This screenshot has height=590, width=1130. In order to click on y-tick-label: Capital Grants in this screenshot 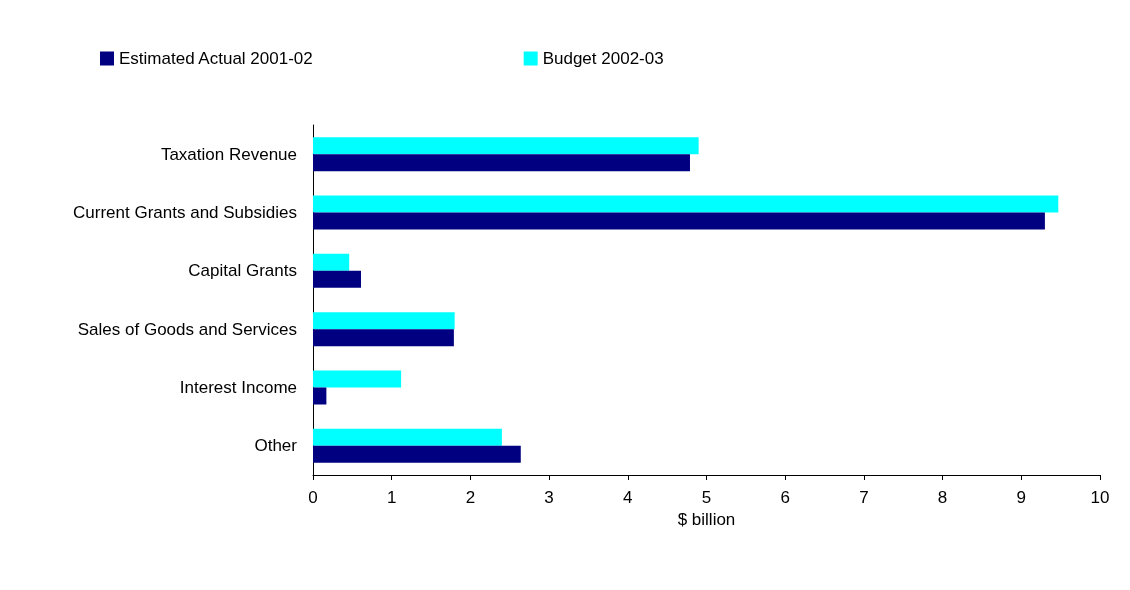, I will do `click(242, 271)`.